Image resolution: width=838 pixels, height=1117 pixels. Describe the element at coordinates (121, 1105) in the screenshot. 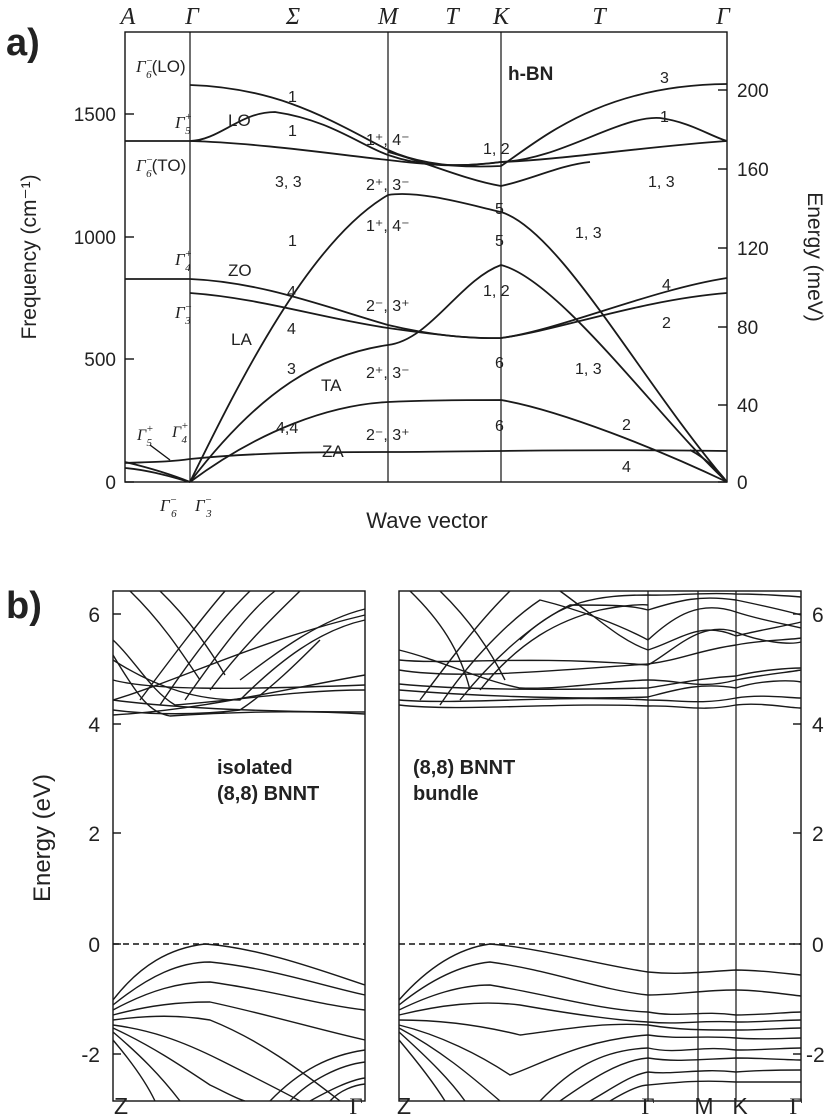

I see `iso-xlabel-z: Z` at that location.